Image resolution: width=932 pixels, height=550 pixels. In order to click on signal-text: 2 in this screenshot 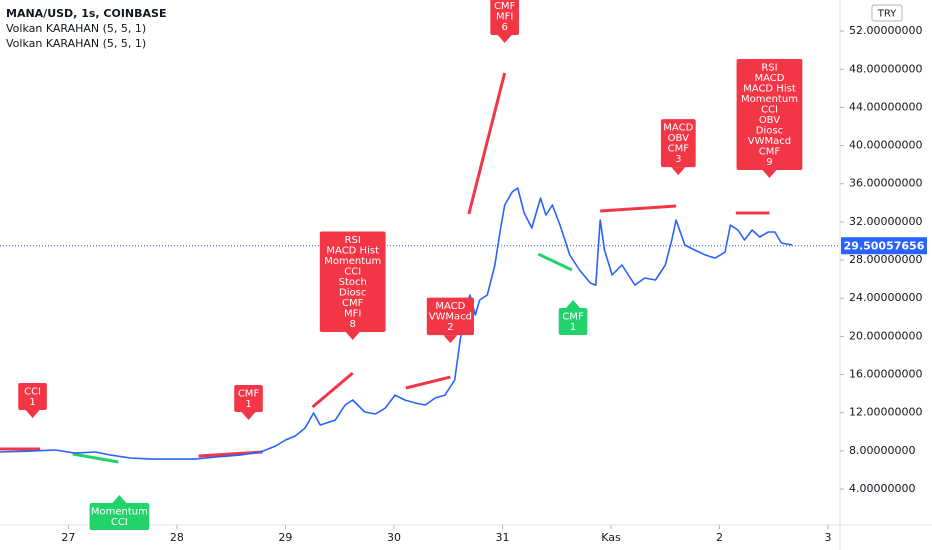, I will do `click(450, 327)`.